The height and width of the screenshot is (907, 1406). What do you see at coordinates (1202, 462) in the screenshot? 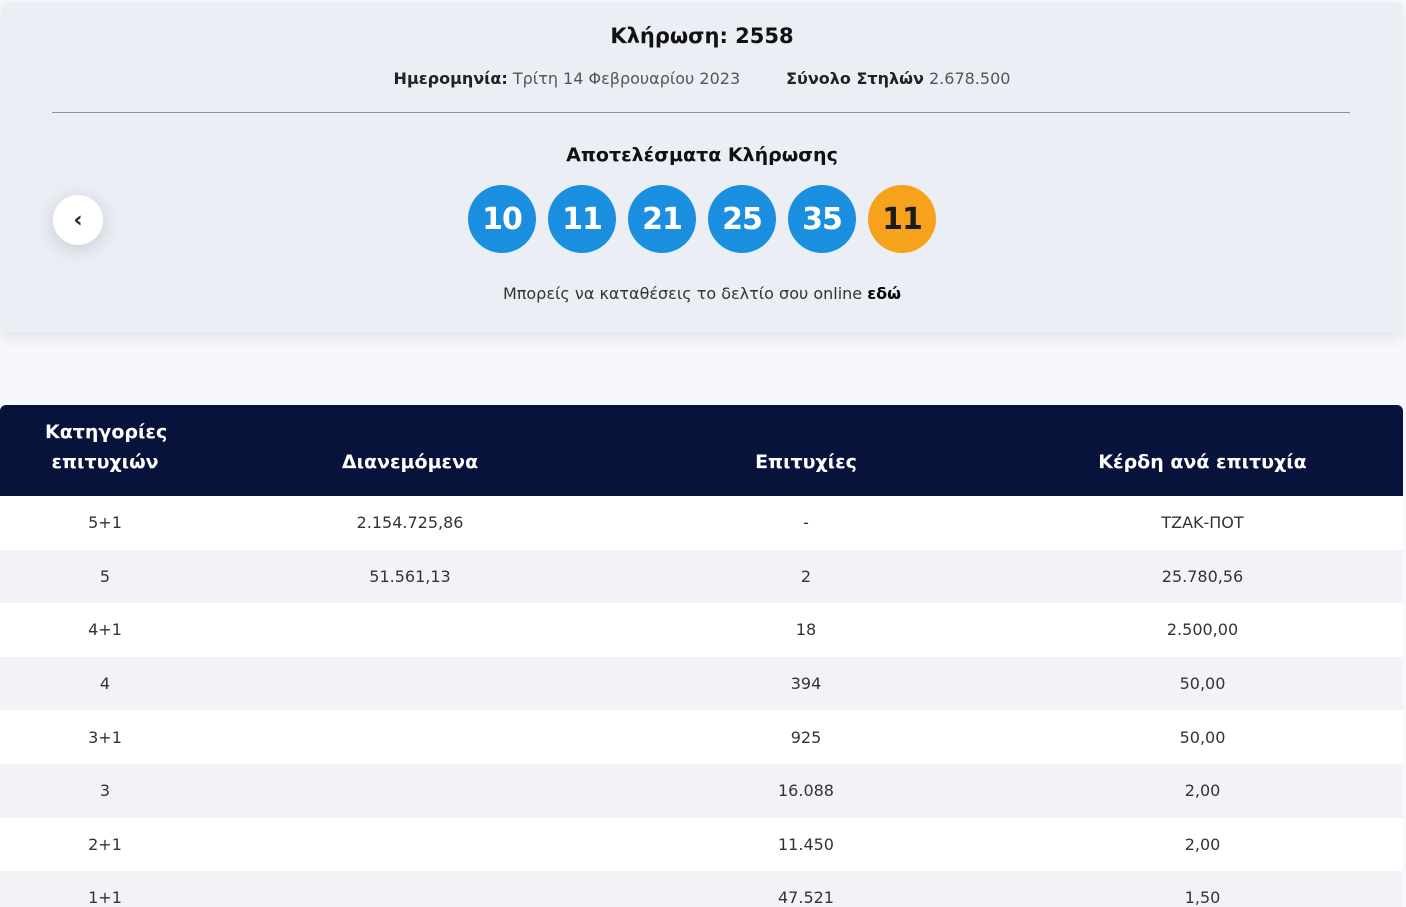
I see `header-prize-per-winner: Κέρδη ανά επιτυχία` at bounding box center [1202, 462].